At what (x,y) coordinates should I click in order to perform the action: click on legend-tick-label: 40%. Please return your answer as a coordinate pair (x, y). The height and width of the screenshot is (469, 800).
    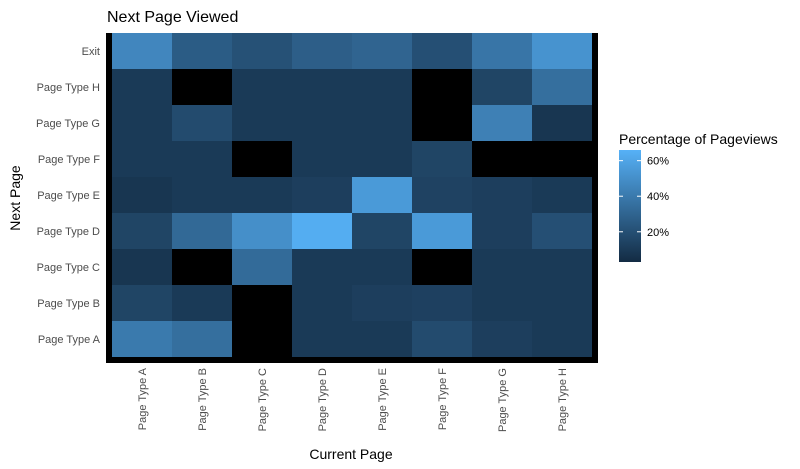
    Looking at the image, I should click on (658, 197).